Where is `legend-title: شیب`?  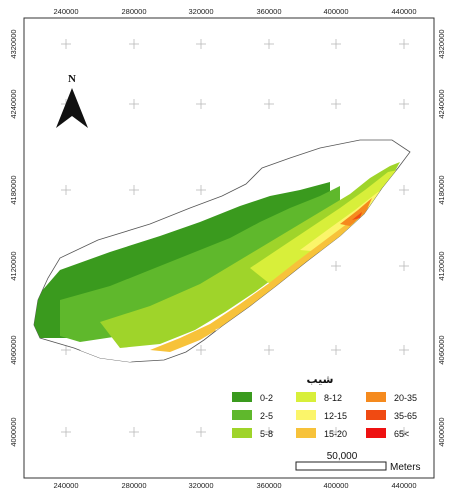
legend-title: شیب is located at coordinates (320, 379).